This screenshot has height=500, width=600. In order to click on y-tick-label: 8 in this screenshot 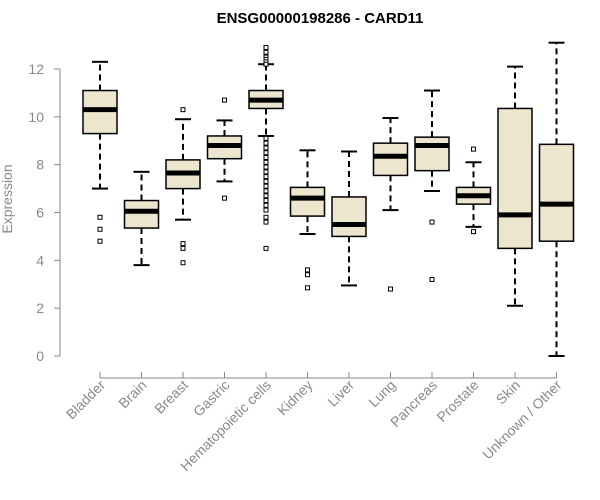, I will do `click(40, 165)`.